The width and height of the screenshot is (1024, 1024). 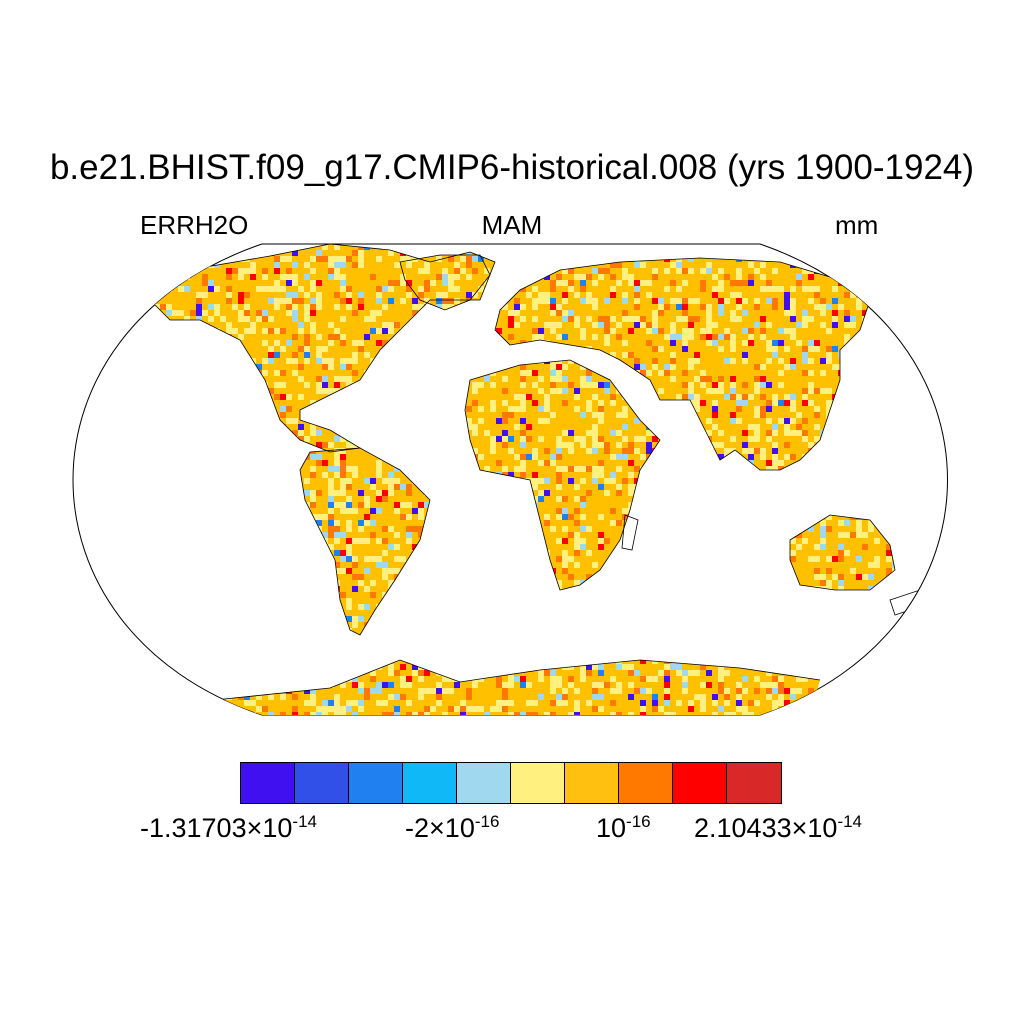 I want to click on colorbar-label-positive: 10-16, so click(x=623, y=827).